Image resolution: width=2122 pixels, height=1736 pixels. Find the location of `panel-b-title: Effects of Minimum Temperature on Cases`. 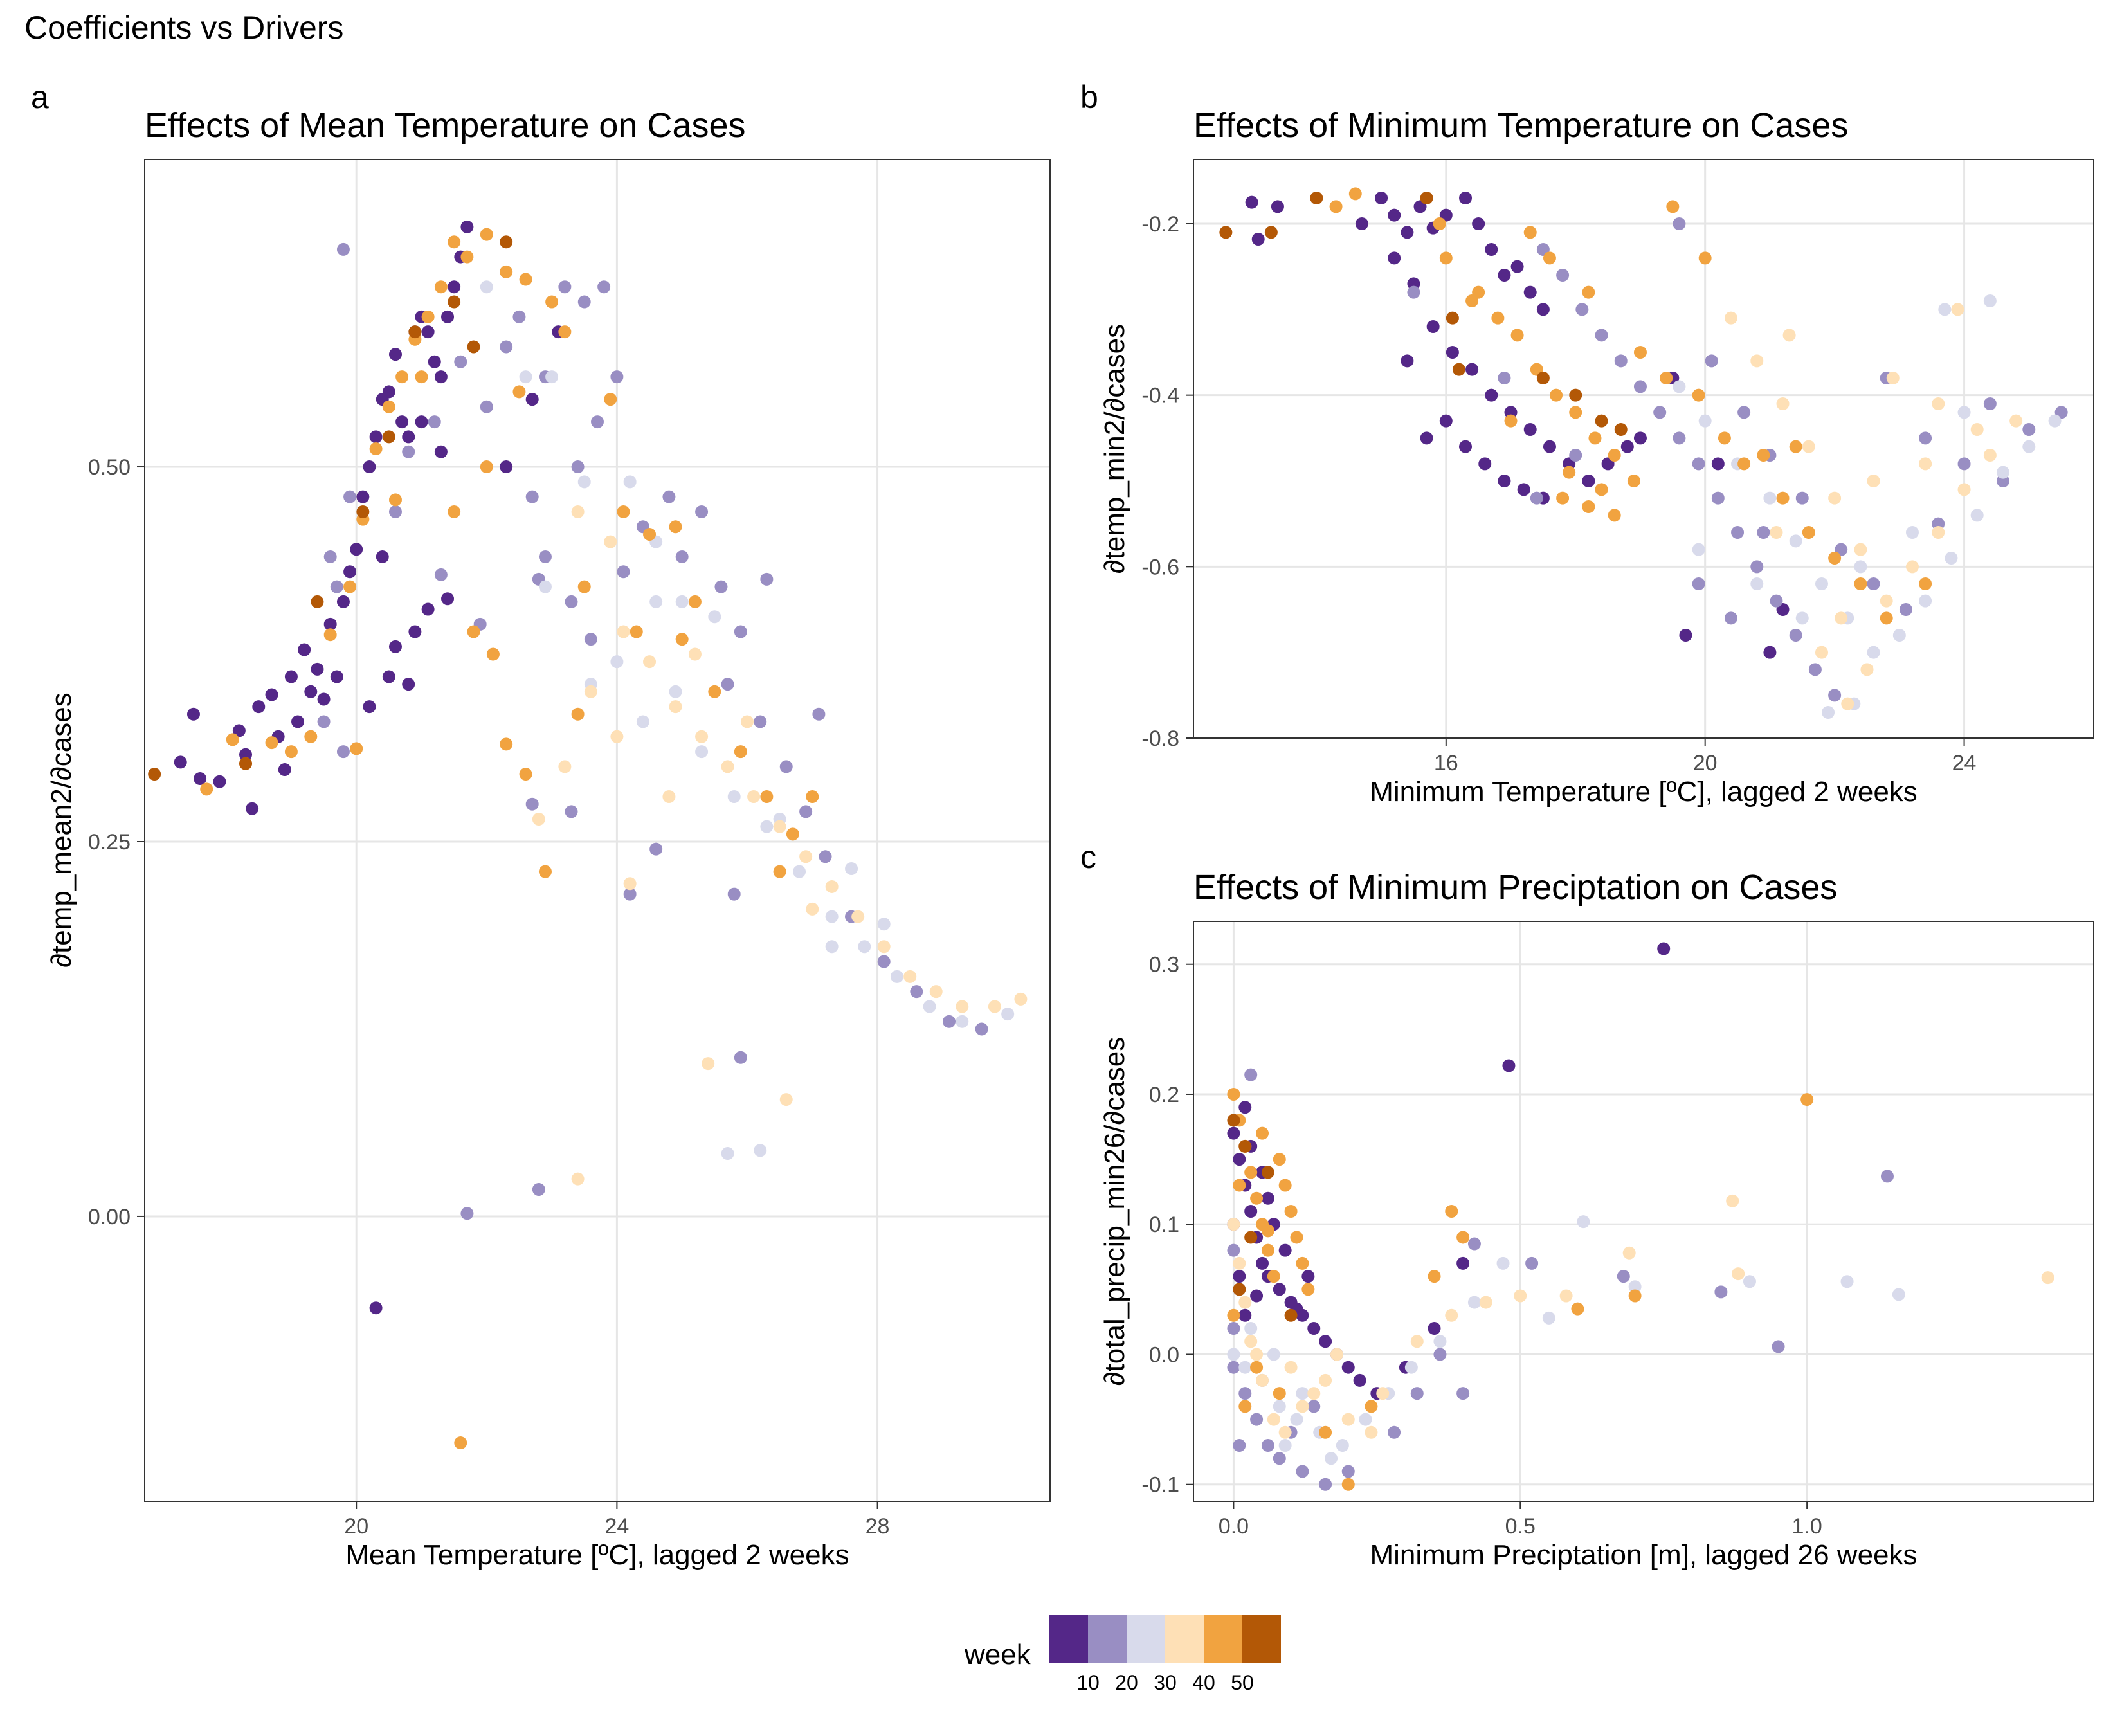

panel-b-title: Effects of Minimum Temperature on Cases is located at coordinates (1520, 125).